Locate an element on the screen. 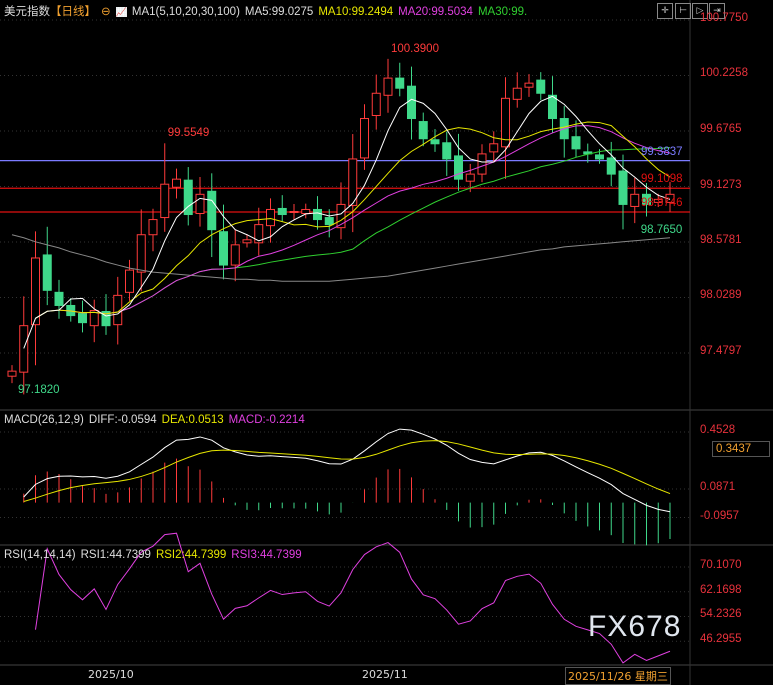 This screenshot has height=685, width=773. price-annotation: 100.3900 is located at coordinates (415, 48).